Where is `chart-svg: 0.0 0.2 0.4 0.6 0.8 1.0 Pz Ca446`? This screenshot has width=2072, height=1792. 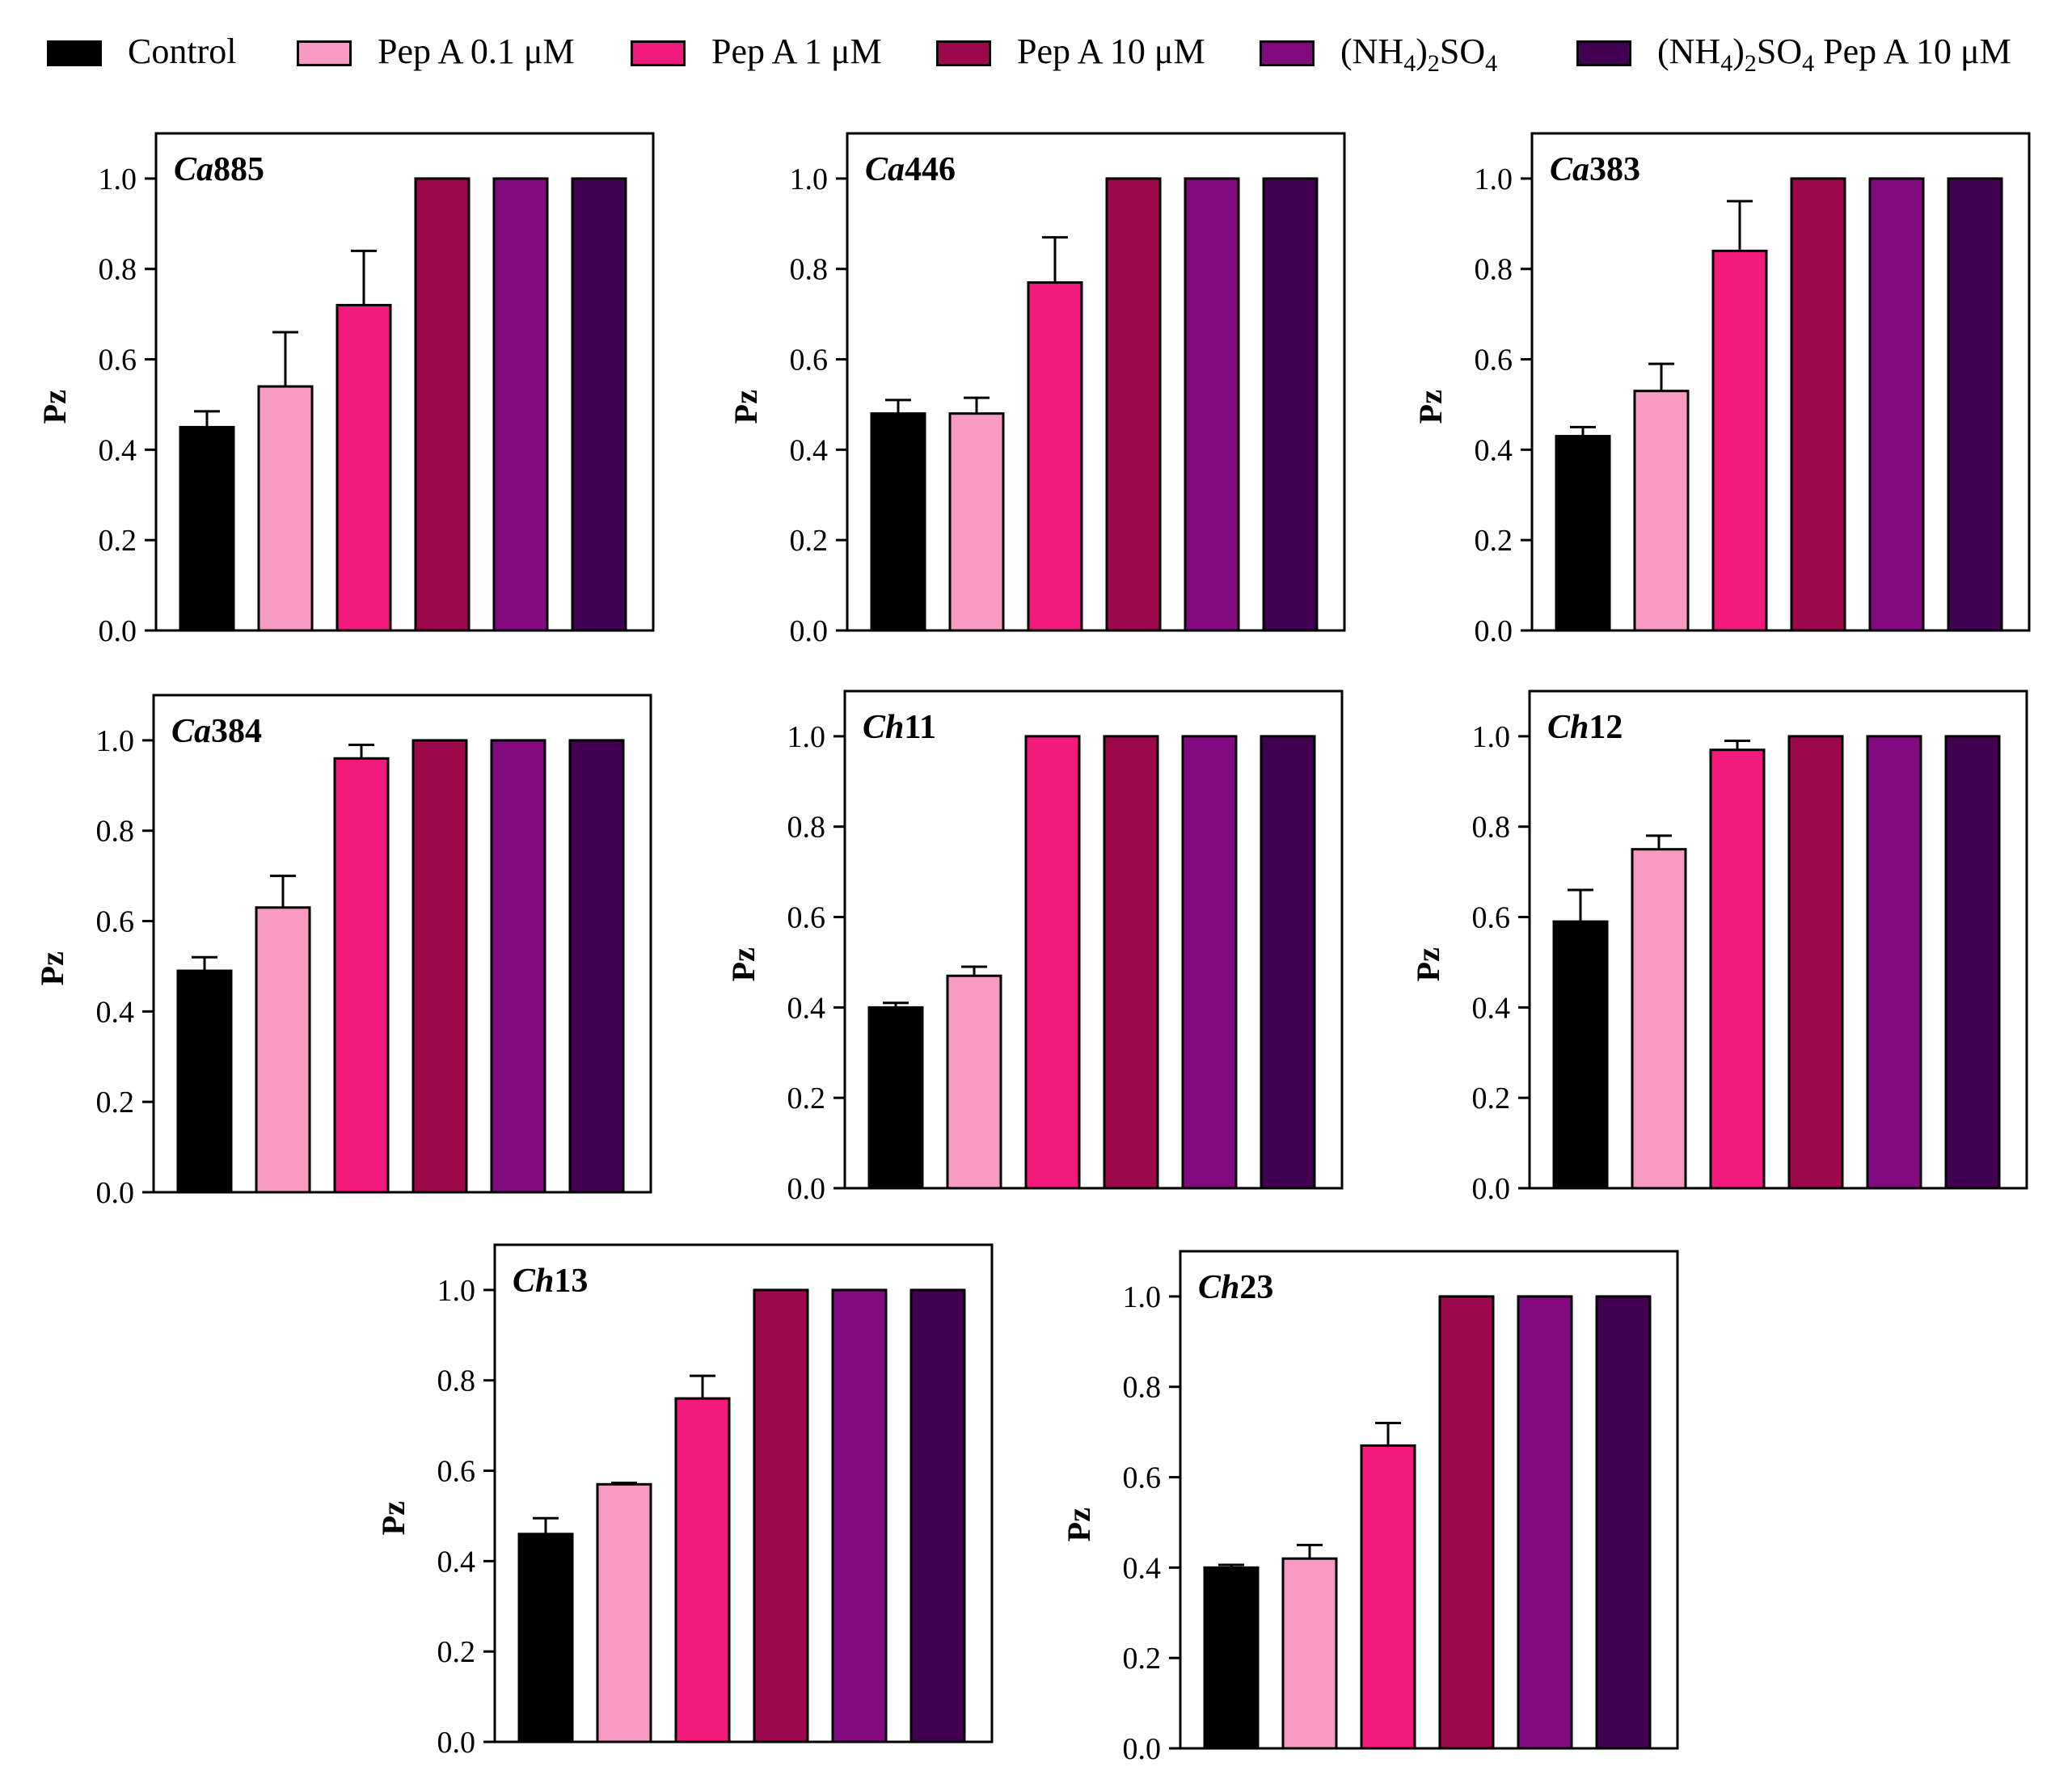
chart-svg: 0.0 0.2 0.4 0.6 0.8 1.0 Pz Ca446 is located at coordinates (1037, 390).